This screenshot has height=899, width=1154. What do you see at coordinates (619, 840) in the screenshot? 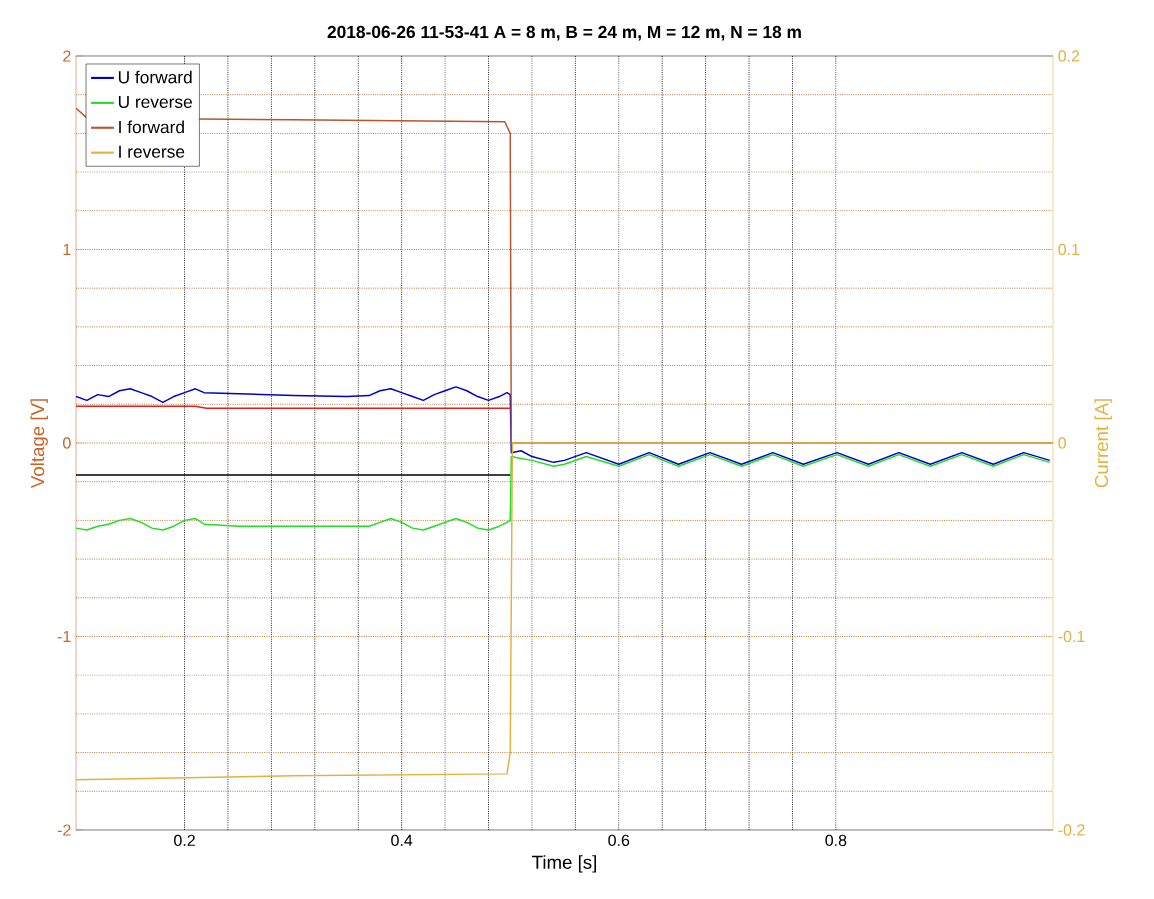
I see `x-tick-label: 0.6` at bounding box center [619, 840].